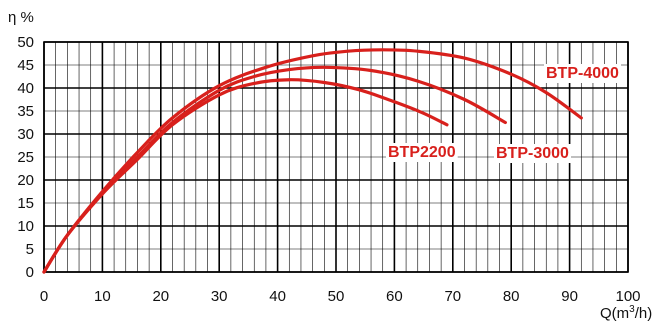 The height and width of the screenshot is (327, 662). What do you see at coordinates (569, 296) in the screenshot?
I see `x-tick-label: 90` at bounding box center [569, 296].